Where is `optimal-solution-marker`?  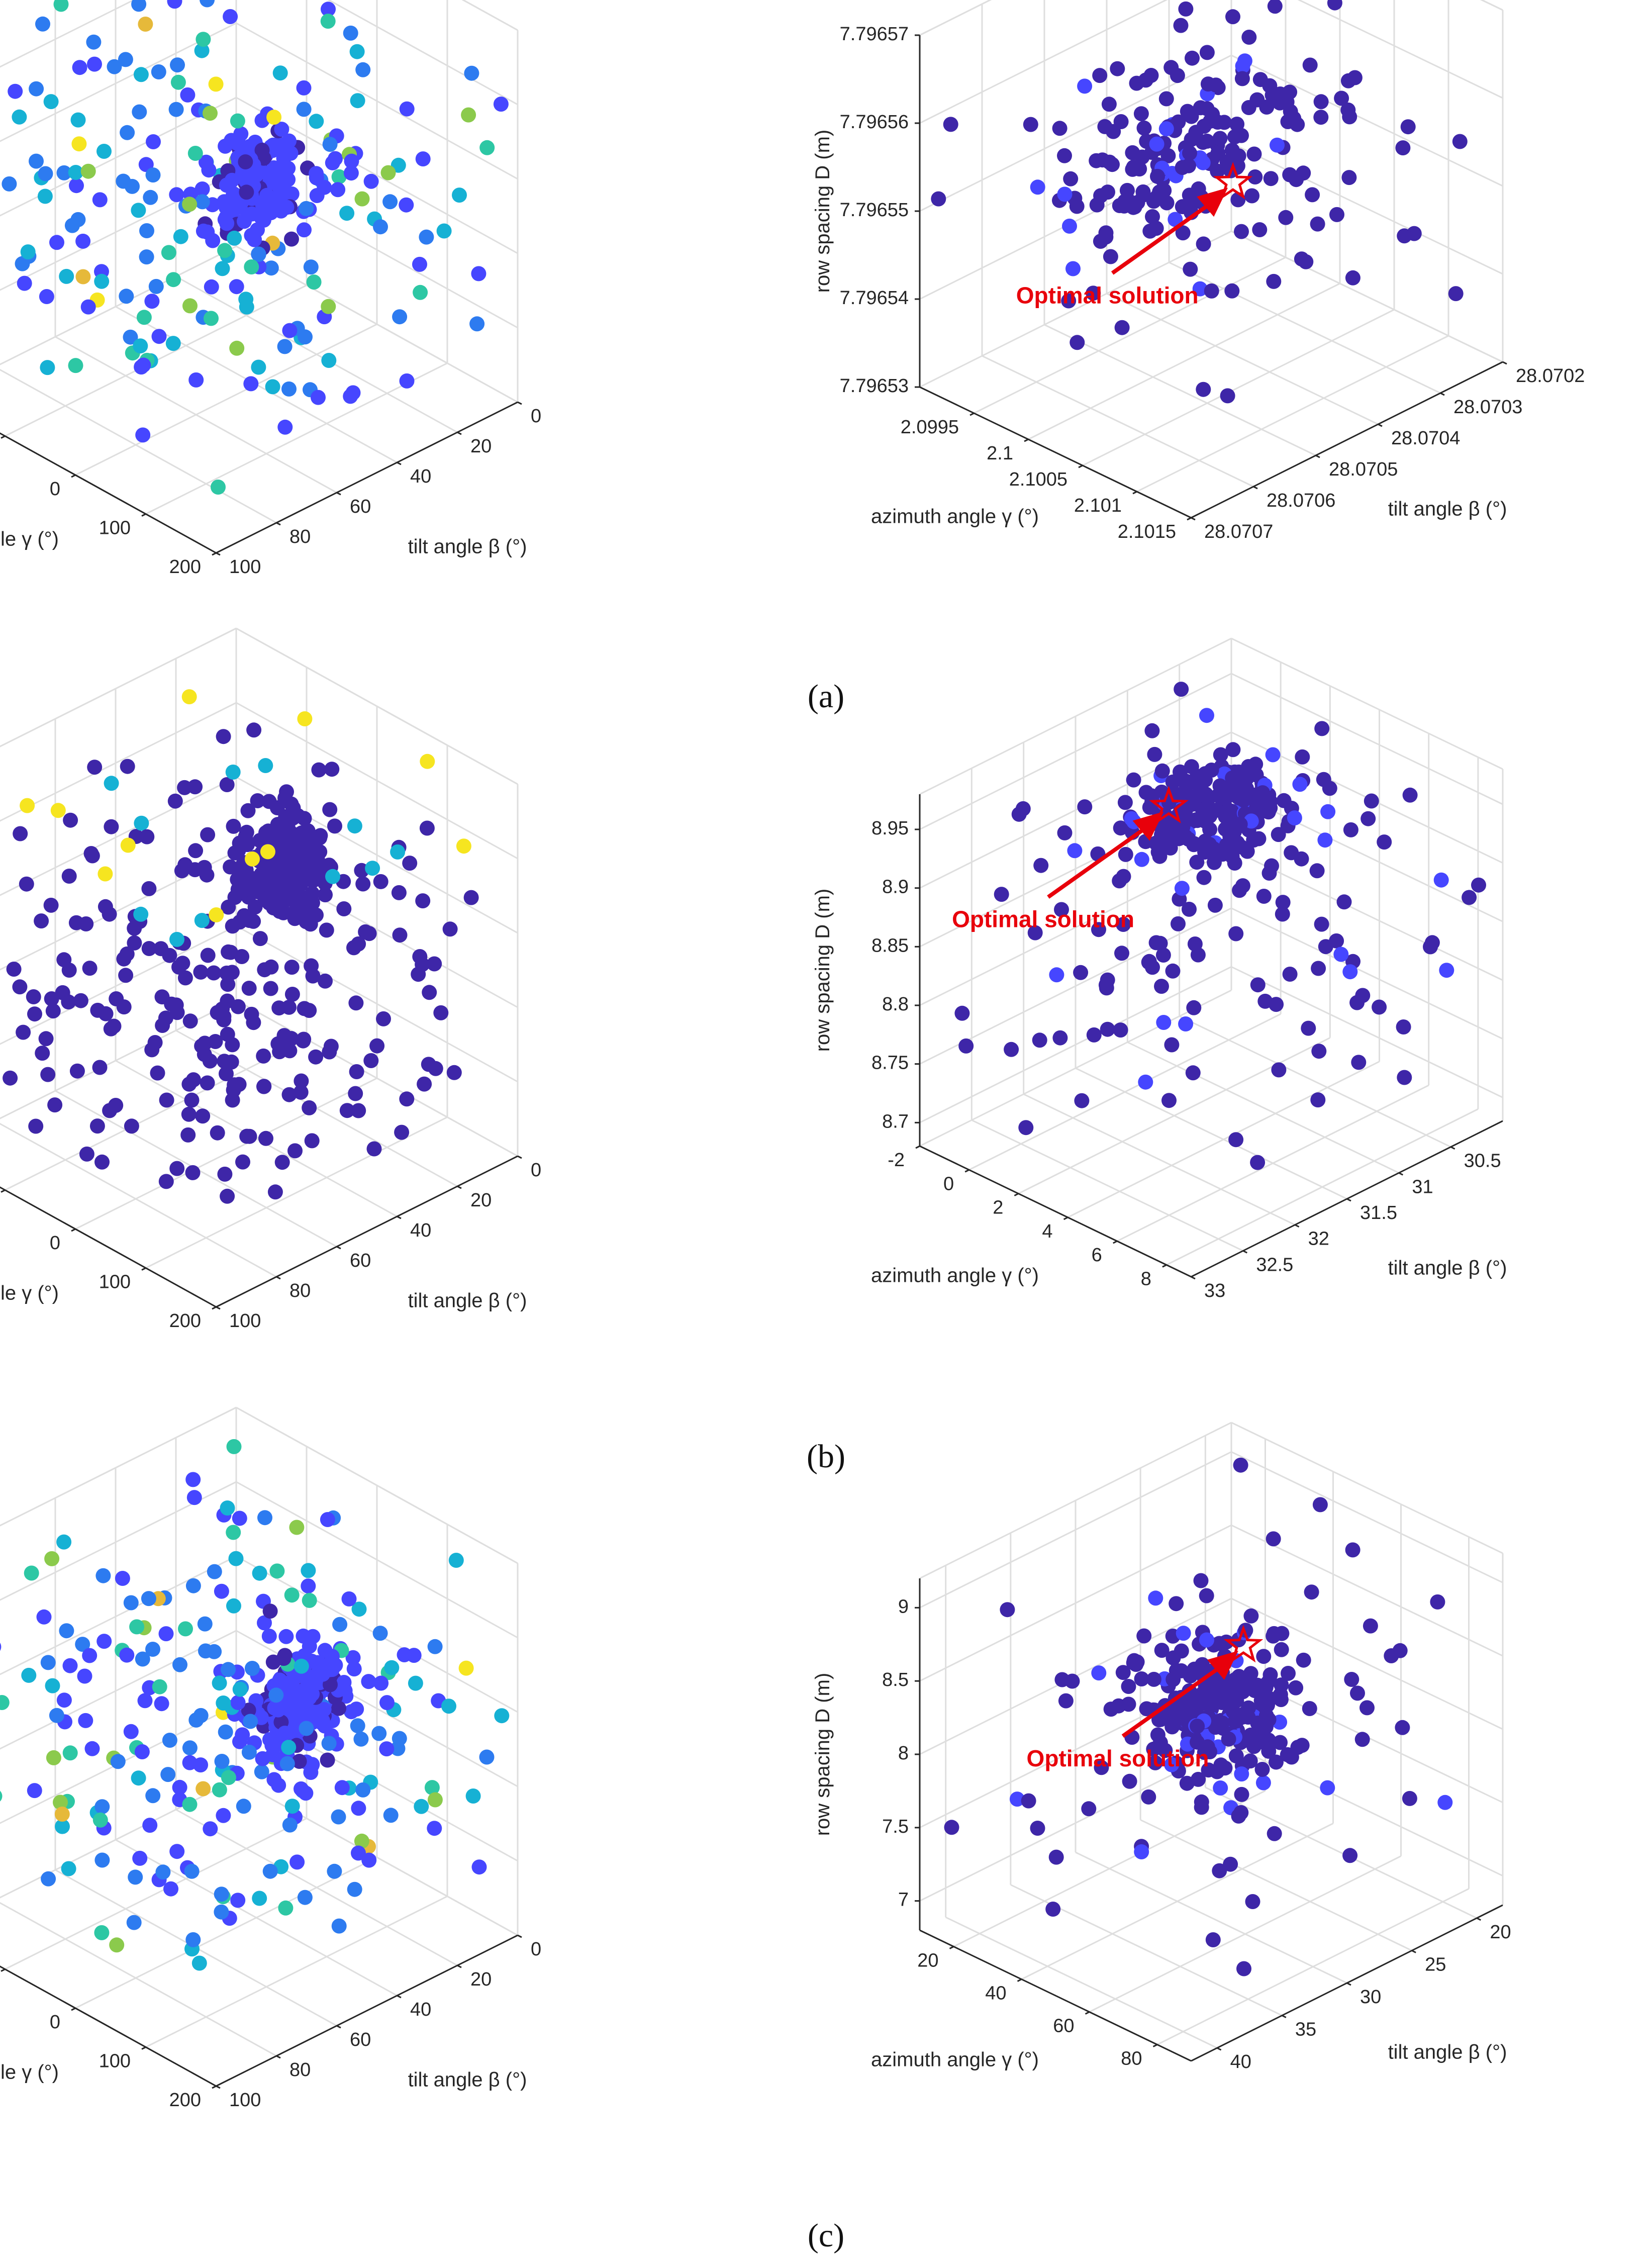
optimal-solution-marker is located at coordinates (1169, 805).